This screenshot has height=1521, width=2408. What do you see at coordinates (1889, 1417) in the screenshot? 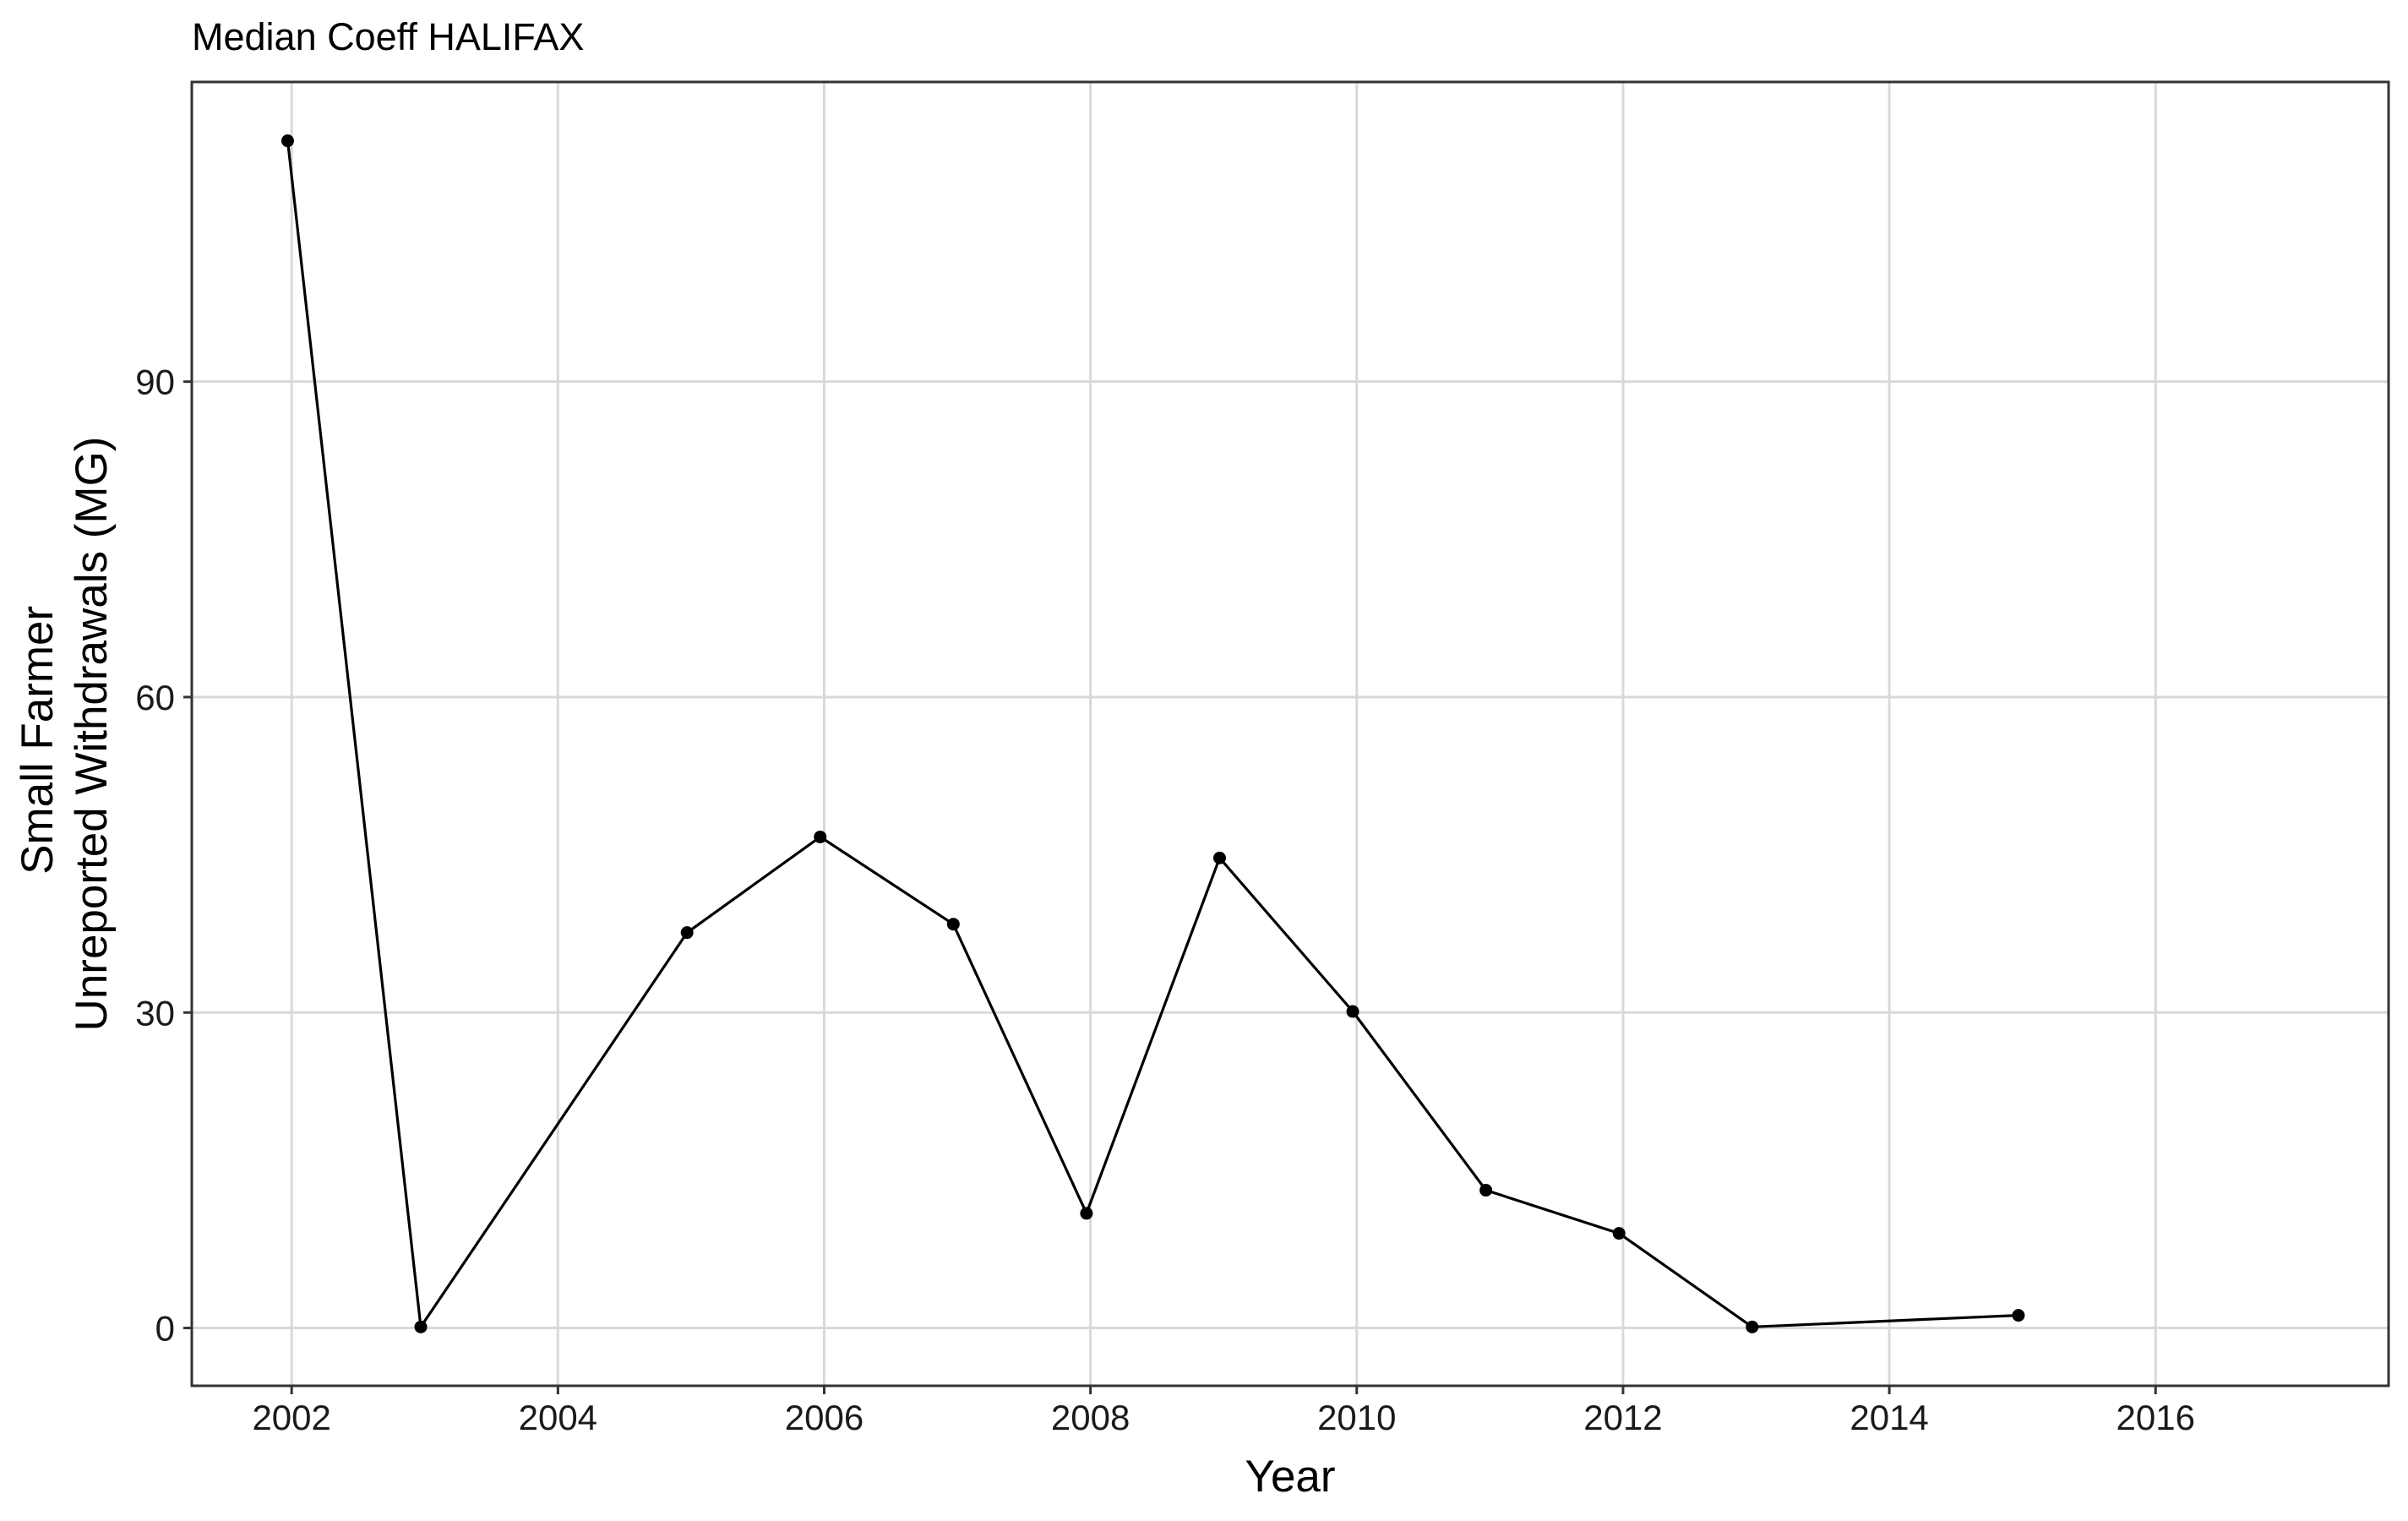
I see `x-tick-label: 2014` at bounding box center [1889, 1417].